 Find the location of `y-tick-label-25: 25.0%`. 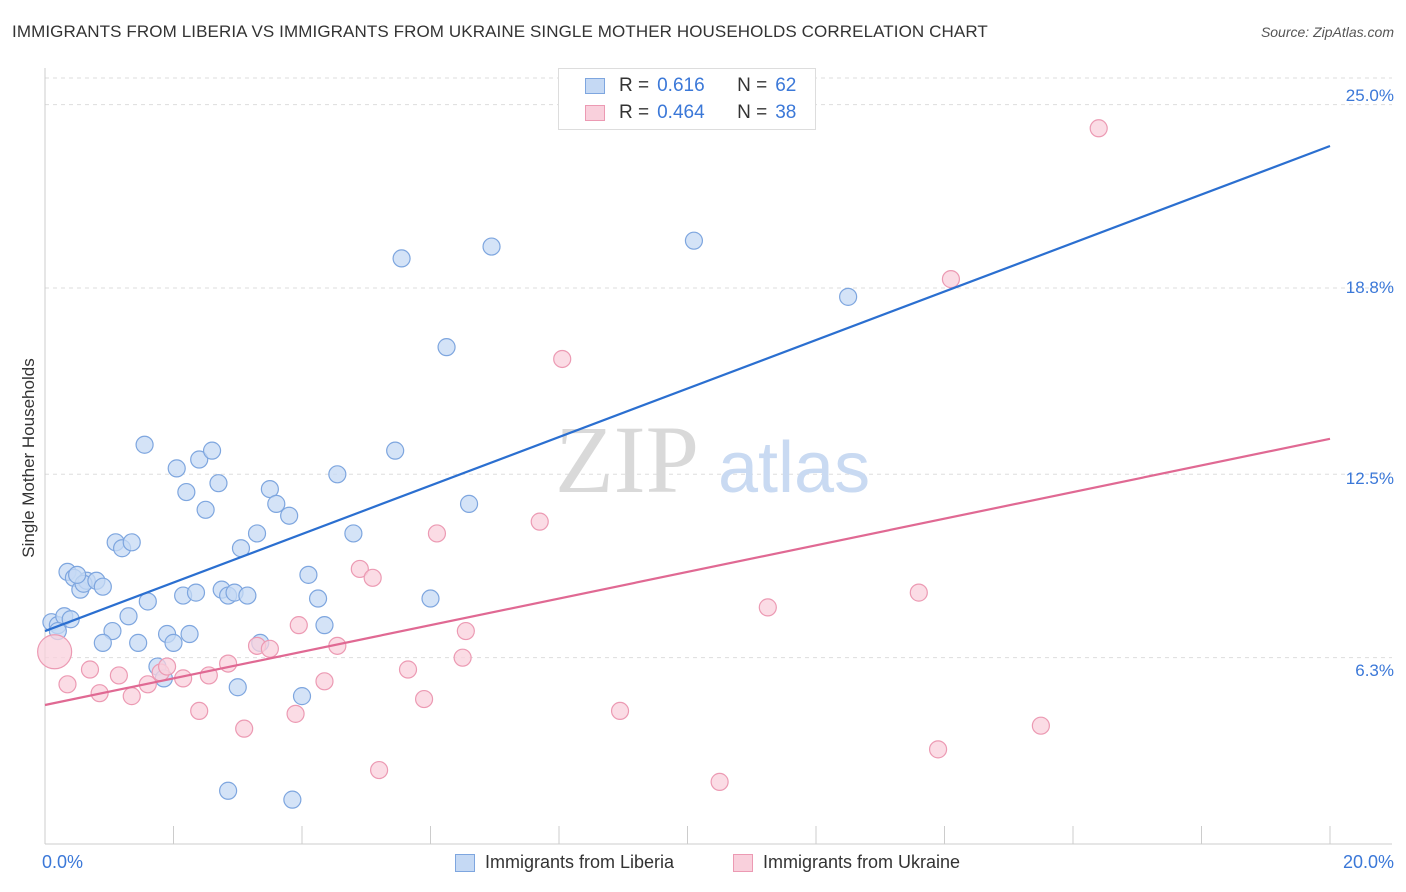

y-tick-label-25: 25.0% is located at coordinates (1369, 95).